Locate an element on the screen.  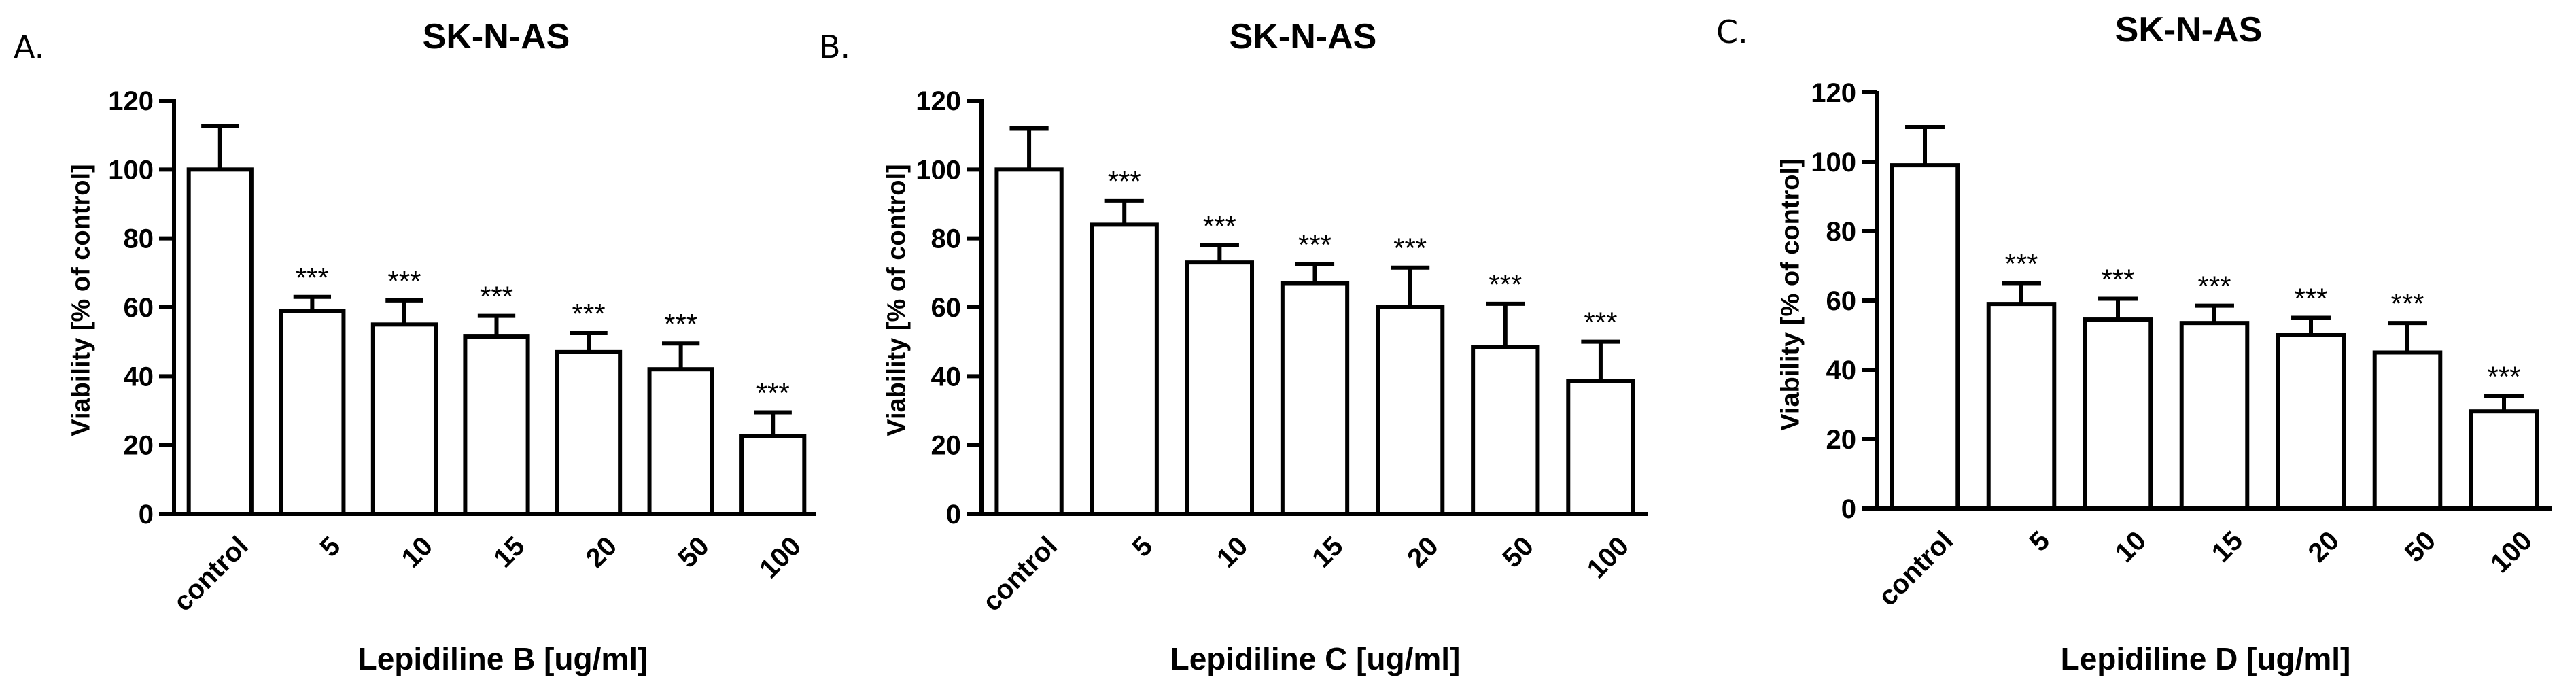
x-axis-label: Lepidiline B [ug/ml] is located at coordinates (503, 658).